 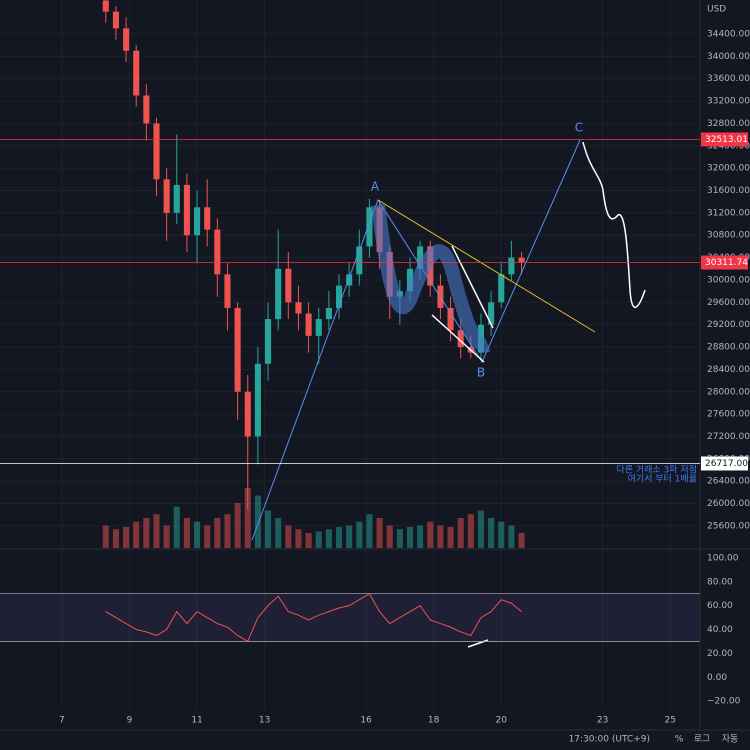 I want to click on y-tick-label: 34400.00, so click(x=728, y=34).